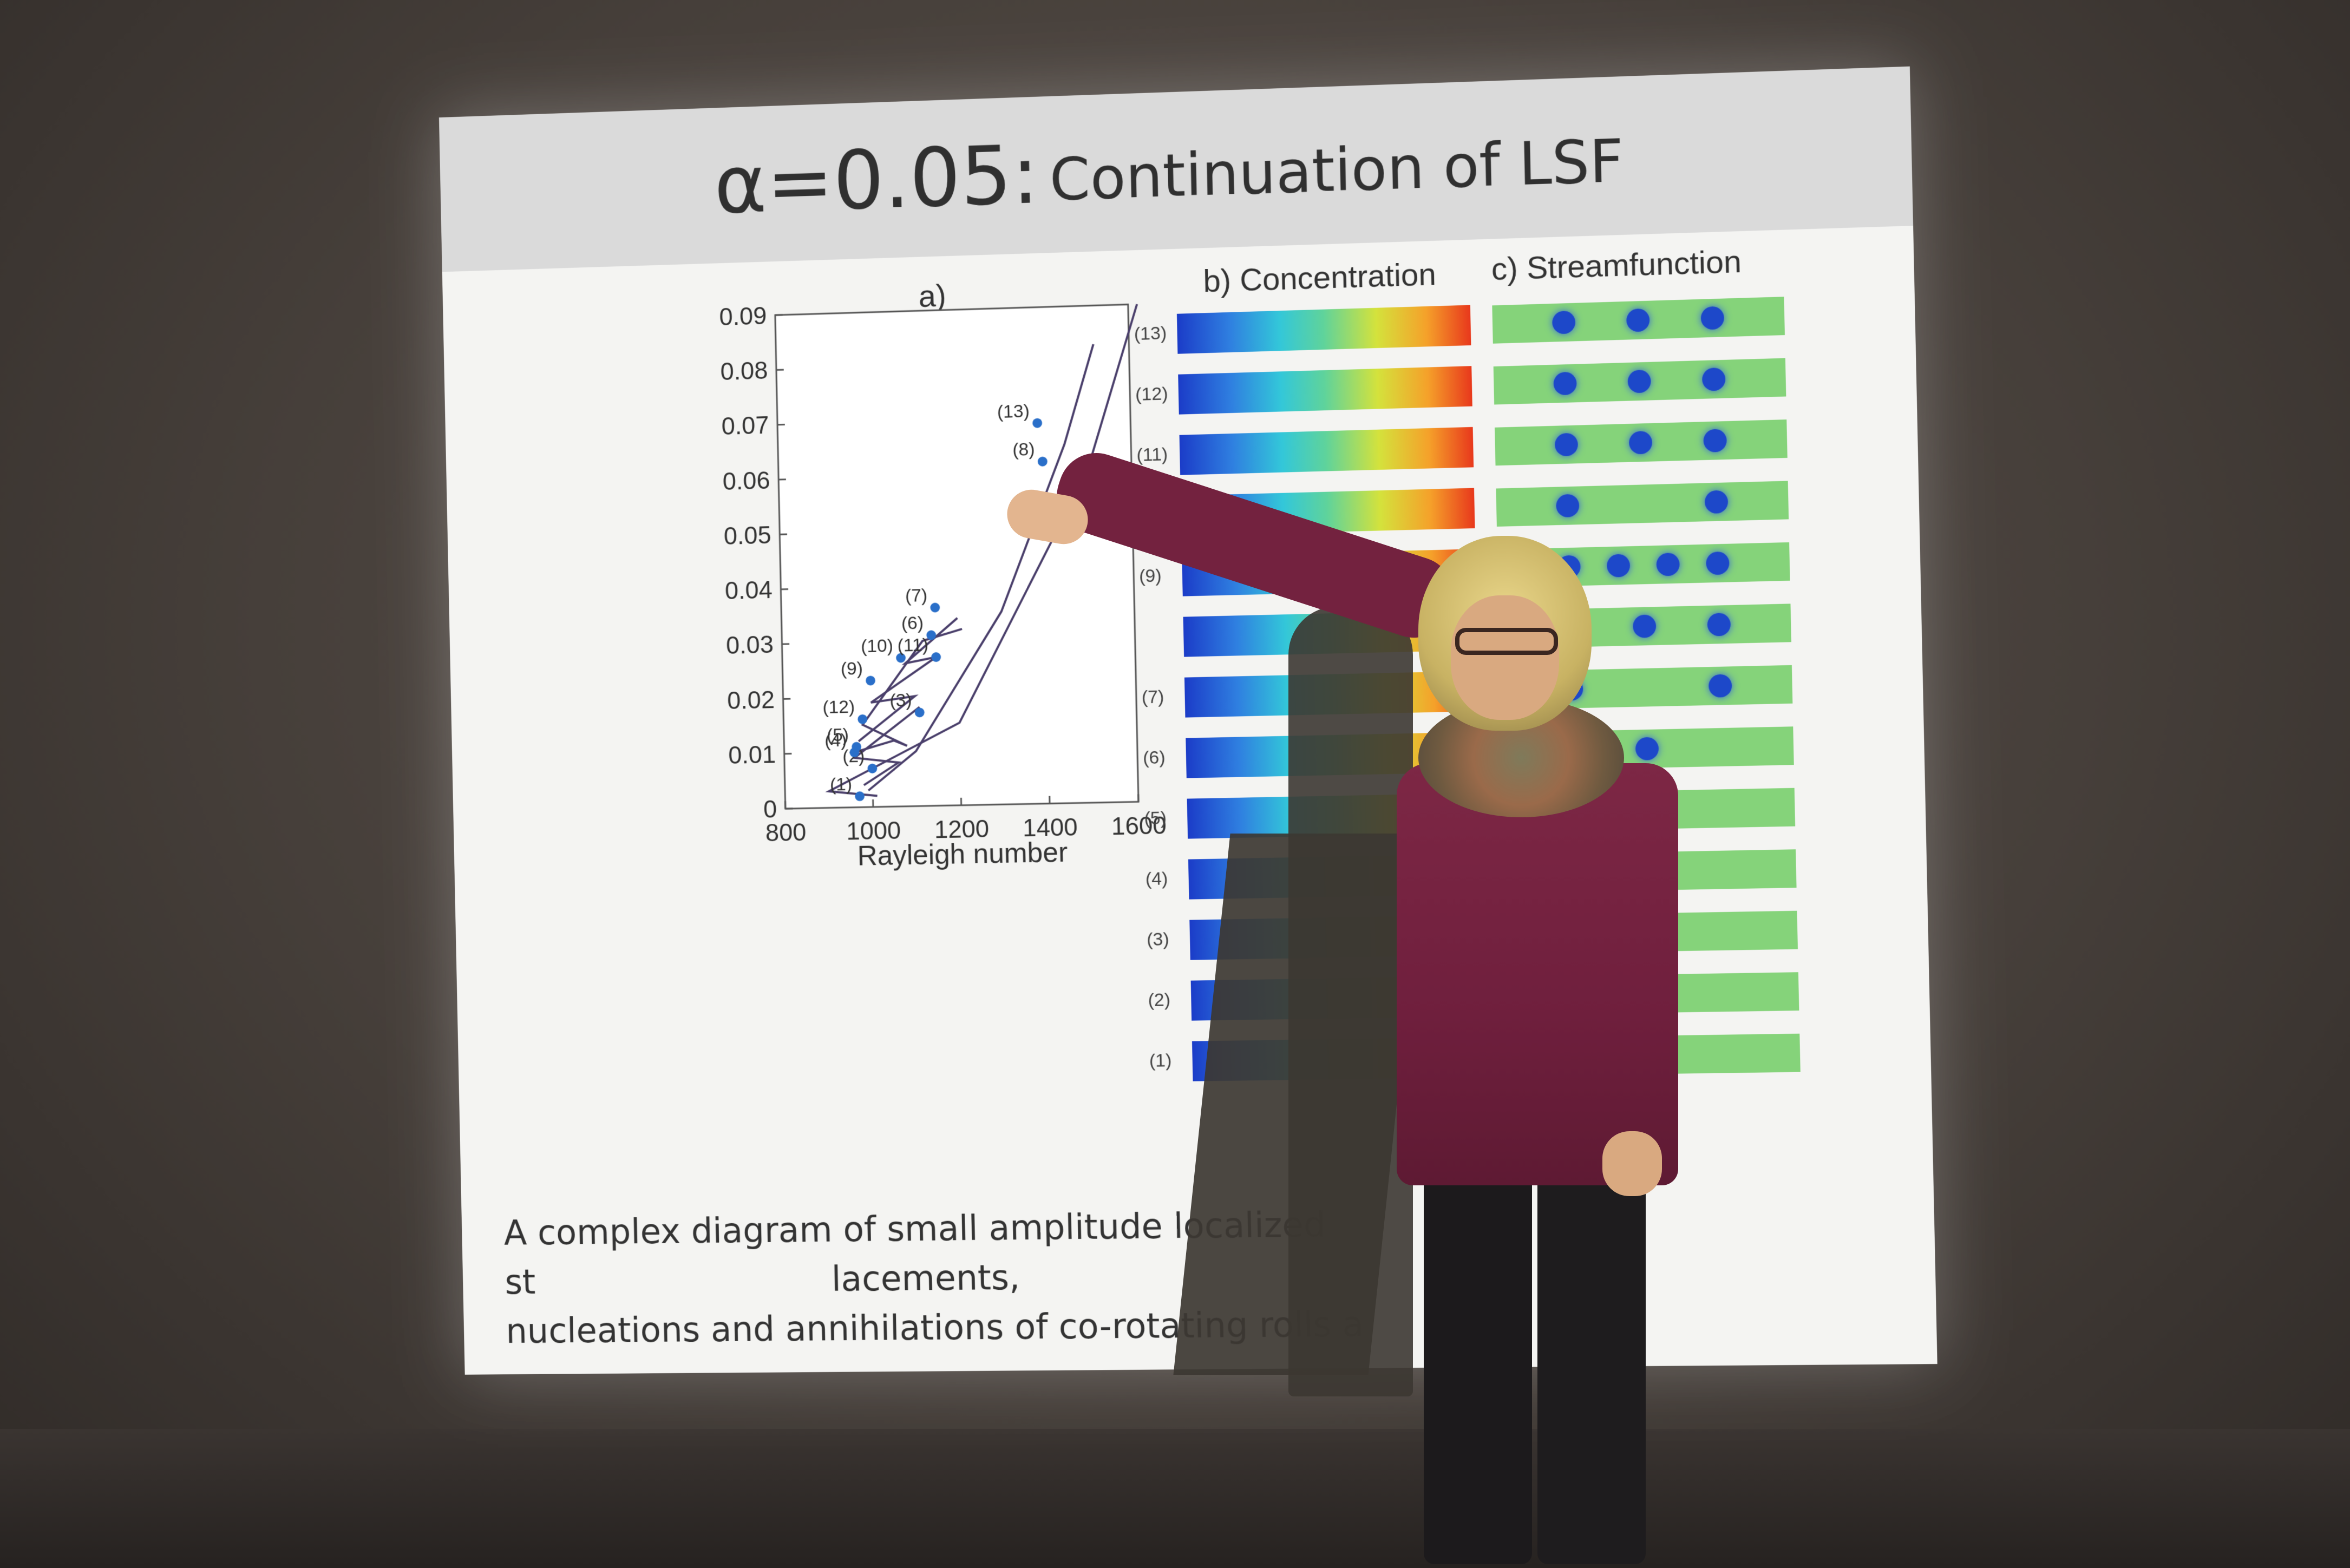 Image resolution: width=2350 pixels, height=1568 pixels. I want to click on presenter-leg-left, so click(1478, 1369).